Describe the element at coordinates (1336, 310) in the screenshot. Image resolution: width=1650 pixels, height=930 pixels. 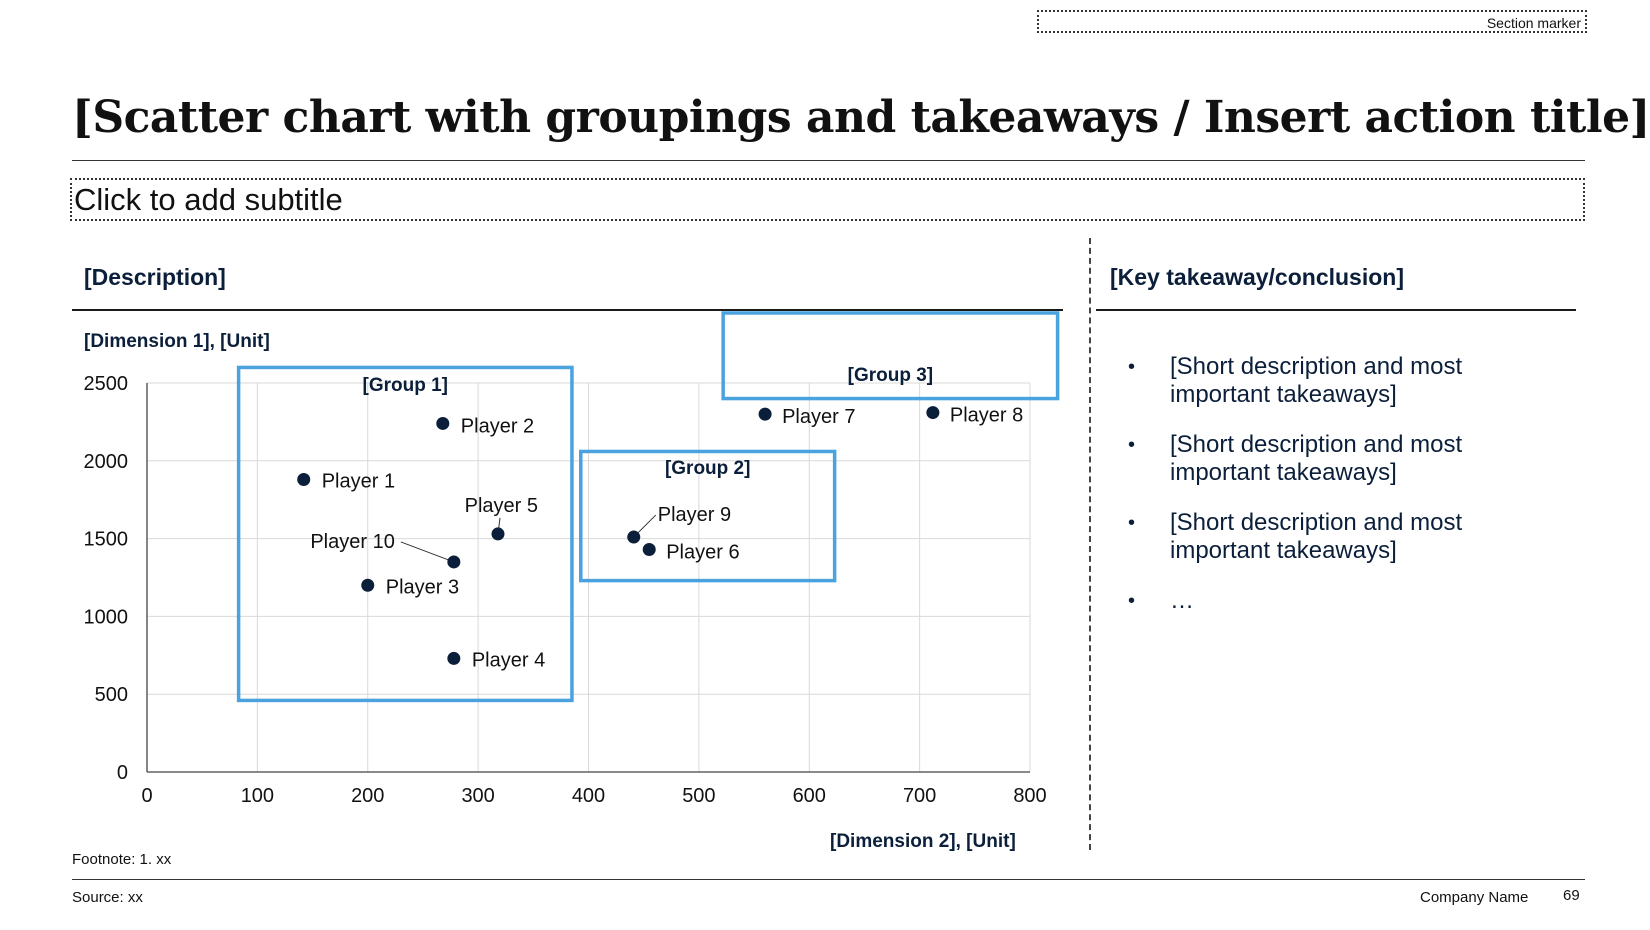
I see `takeaway-rule` at that location.